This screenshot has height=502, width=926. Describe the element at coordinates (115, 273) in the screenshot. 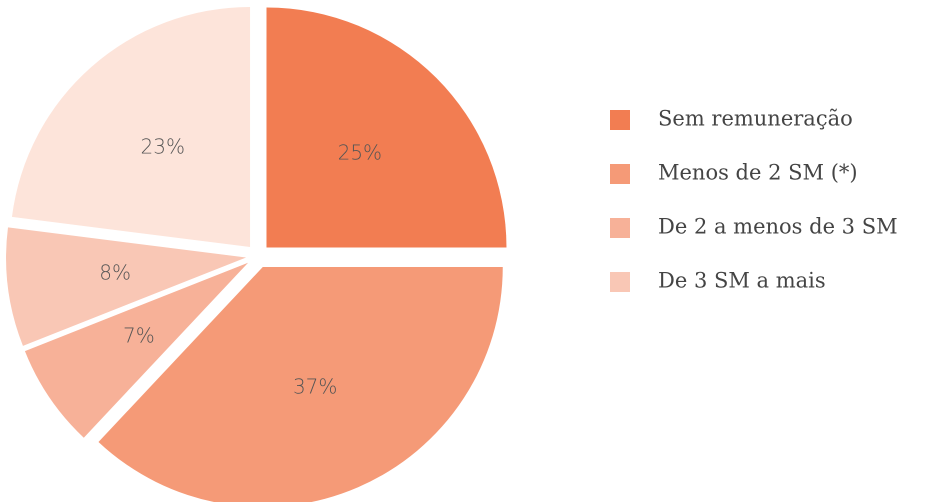

I see `value-label: 8%` at that location.